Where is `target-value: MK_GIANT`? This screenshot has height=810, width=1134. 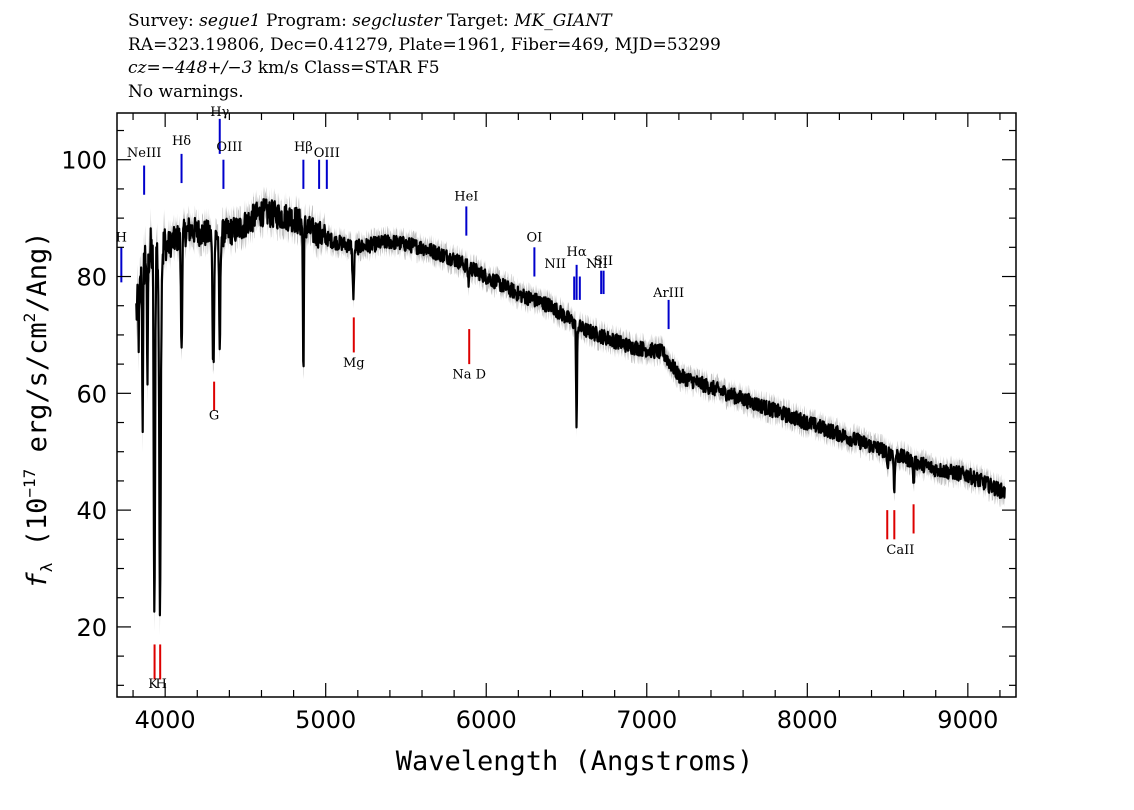 target-value: MK_GIANT is located at coordinates (563, 21).